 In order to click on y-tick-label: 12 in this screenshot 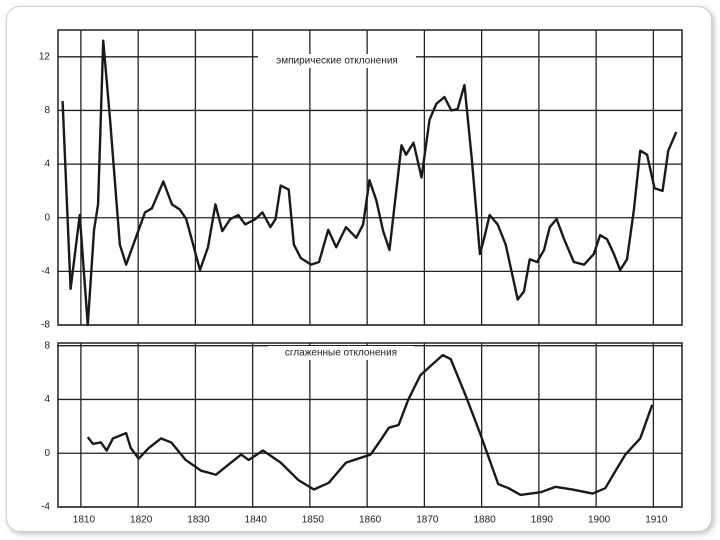, I will do `click(45, 56)`.